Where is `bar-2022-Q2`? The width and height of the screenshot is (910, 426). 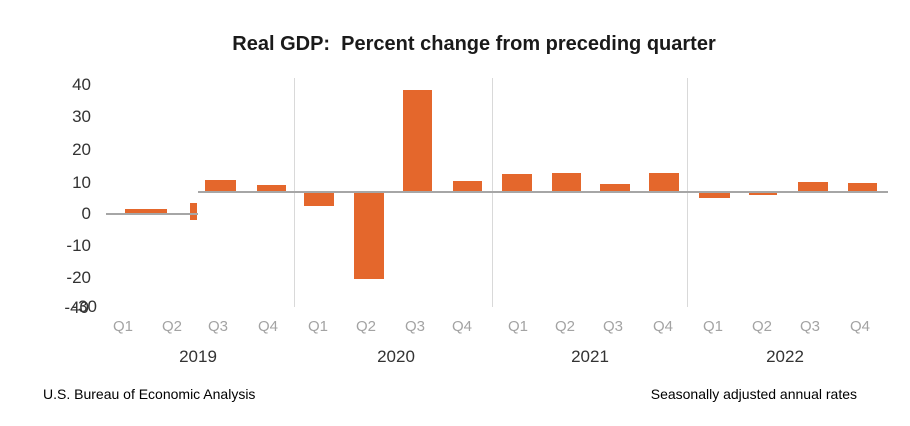
bar-2022-Q2 is located at coordinates (762, 193).